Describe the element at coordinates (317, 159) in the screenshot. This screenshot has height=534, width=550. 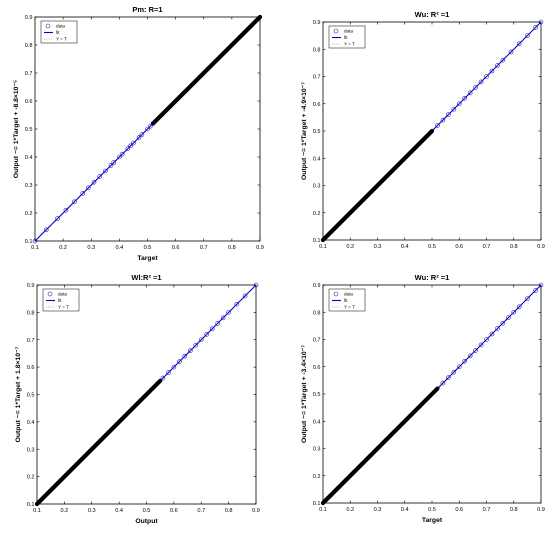
I see `y-tick-label: 0.4` at that location.